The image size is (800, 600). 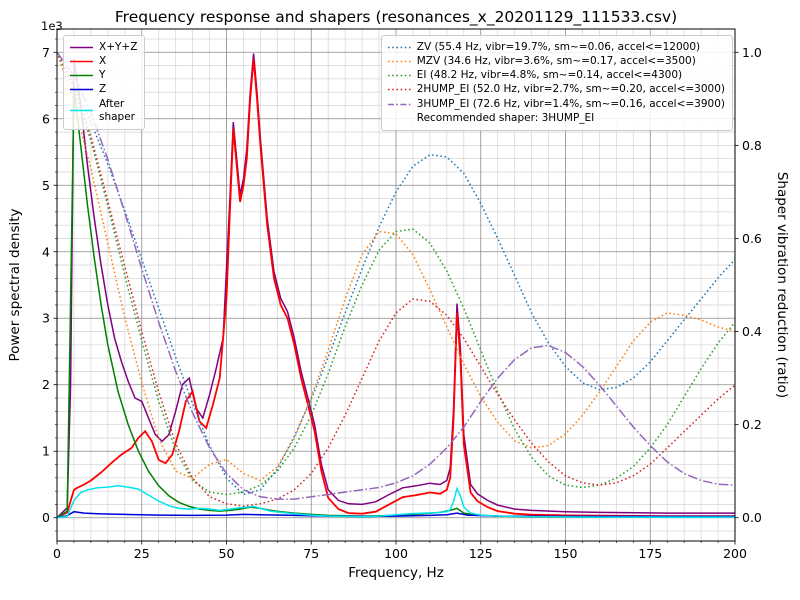 I want to click on legend-item: X, so click(x=103, y=61).